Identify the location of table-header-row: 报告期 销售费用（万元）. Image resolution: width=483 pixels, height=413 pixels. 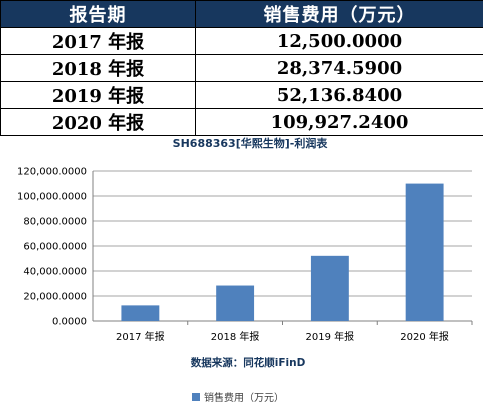
(241, 14).